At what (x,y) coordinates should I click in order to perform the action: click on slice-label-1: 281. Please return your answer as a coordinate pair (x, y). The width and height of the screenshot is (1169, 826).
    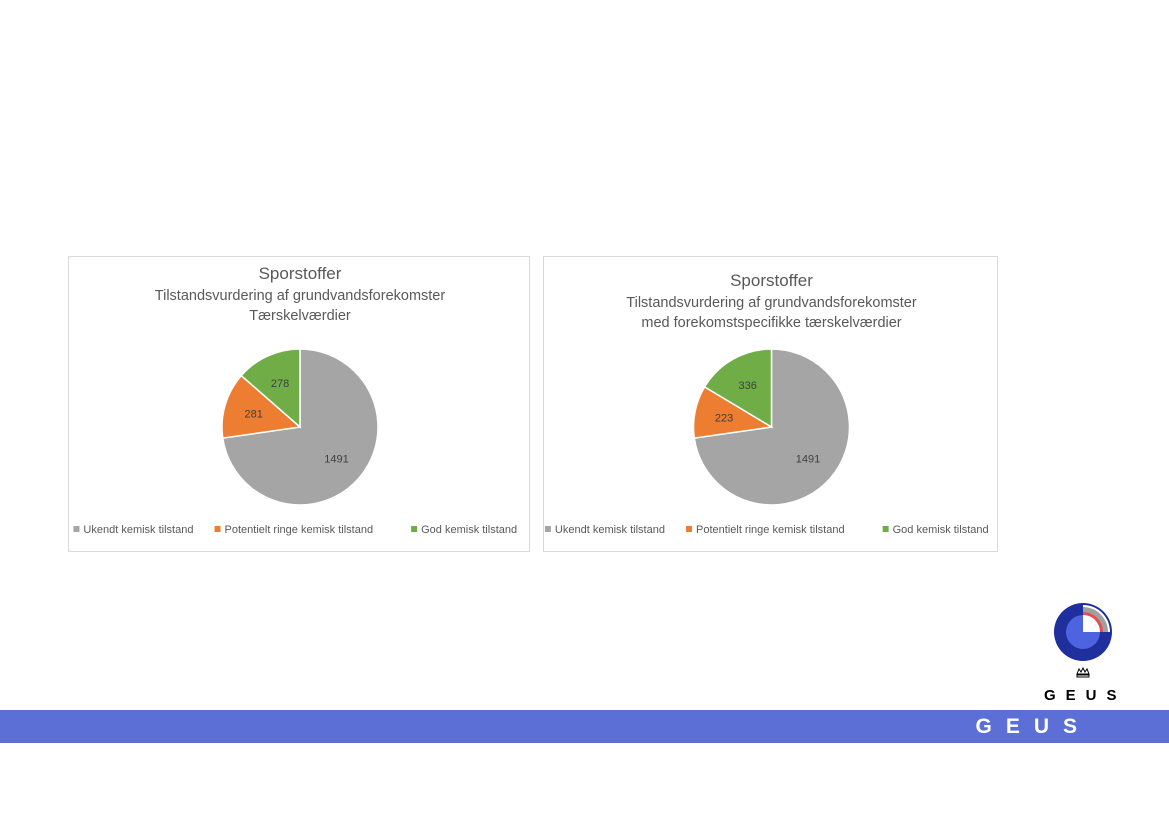
    Looking at the image, I should click on (253, 414).